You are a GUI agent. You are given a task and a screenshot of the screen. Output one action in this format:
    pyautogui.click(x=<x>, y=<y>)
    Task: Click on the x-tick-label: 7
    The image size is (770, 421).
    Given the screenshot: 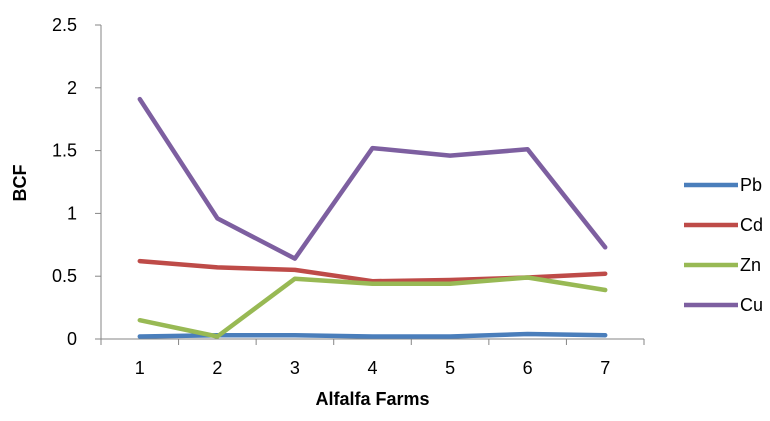 What is the action you would take?
    pyautogui.click(x=605, y=368)
    